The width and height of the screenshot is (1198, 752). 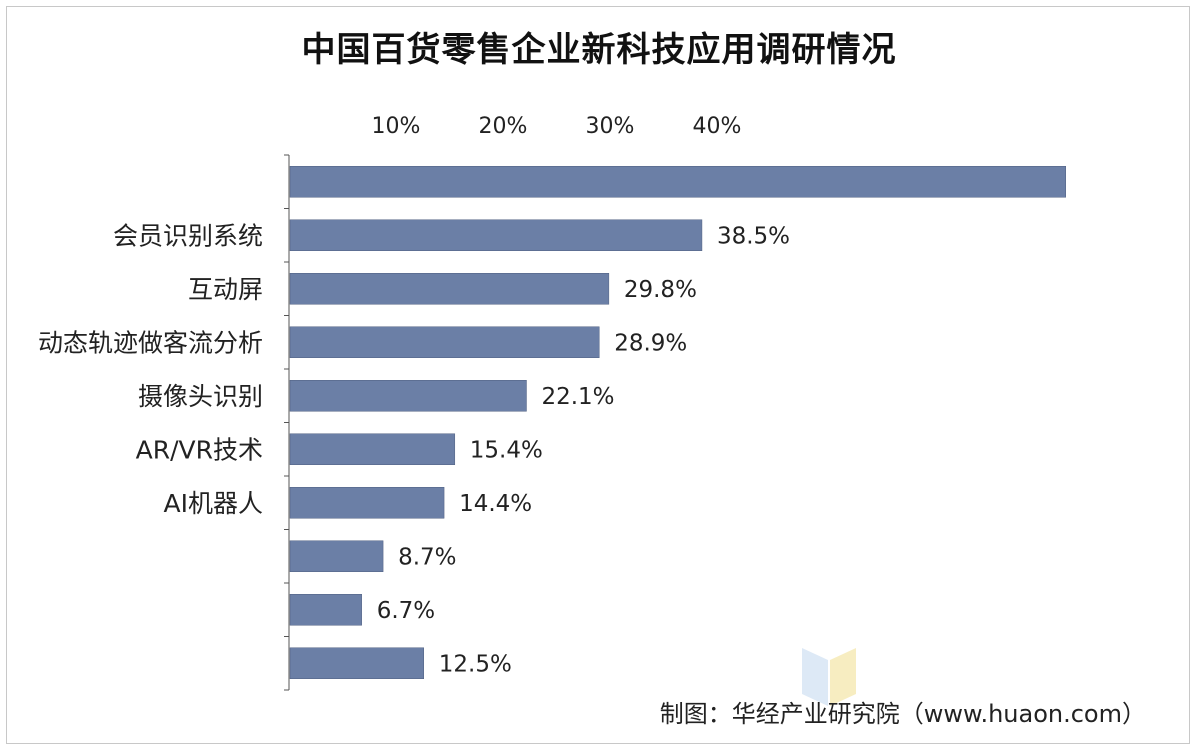 I want to click on category-label: 摄像头识别, so click(x=200, y=396).